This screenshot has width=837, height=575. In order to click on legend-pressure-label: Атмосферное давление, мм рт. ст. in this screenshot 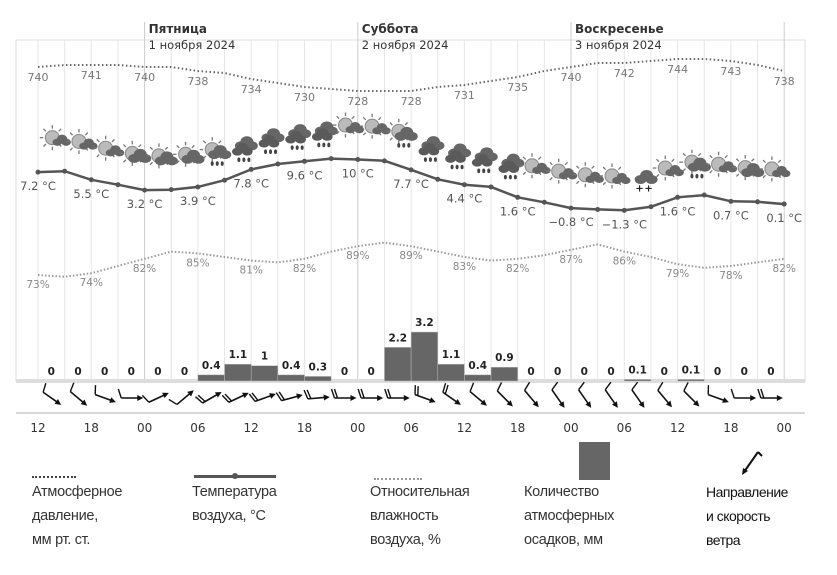, I will do `click(77, 516)`.